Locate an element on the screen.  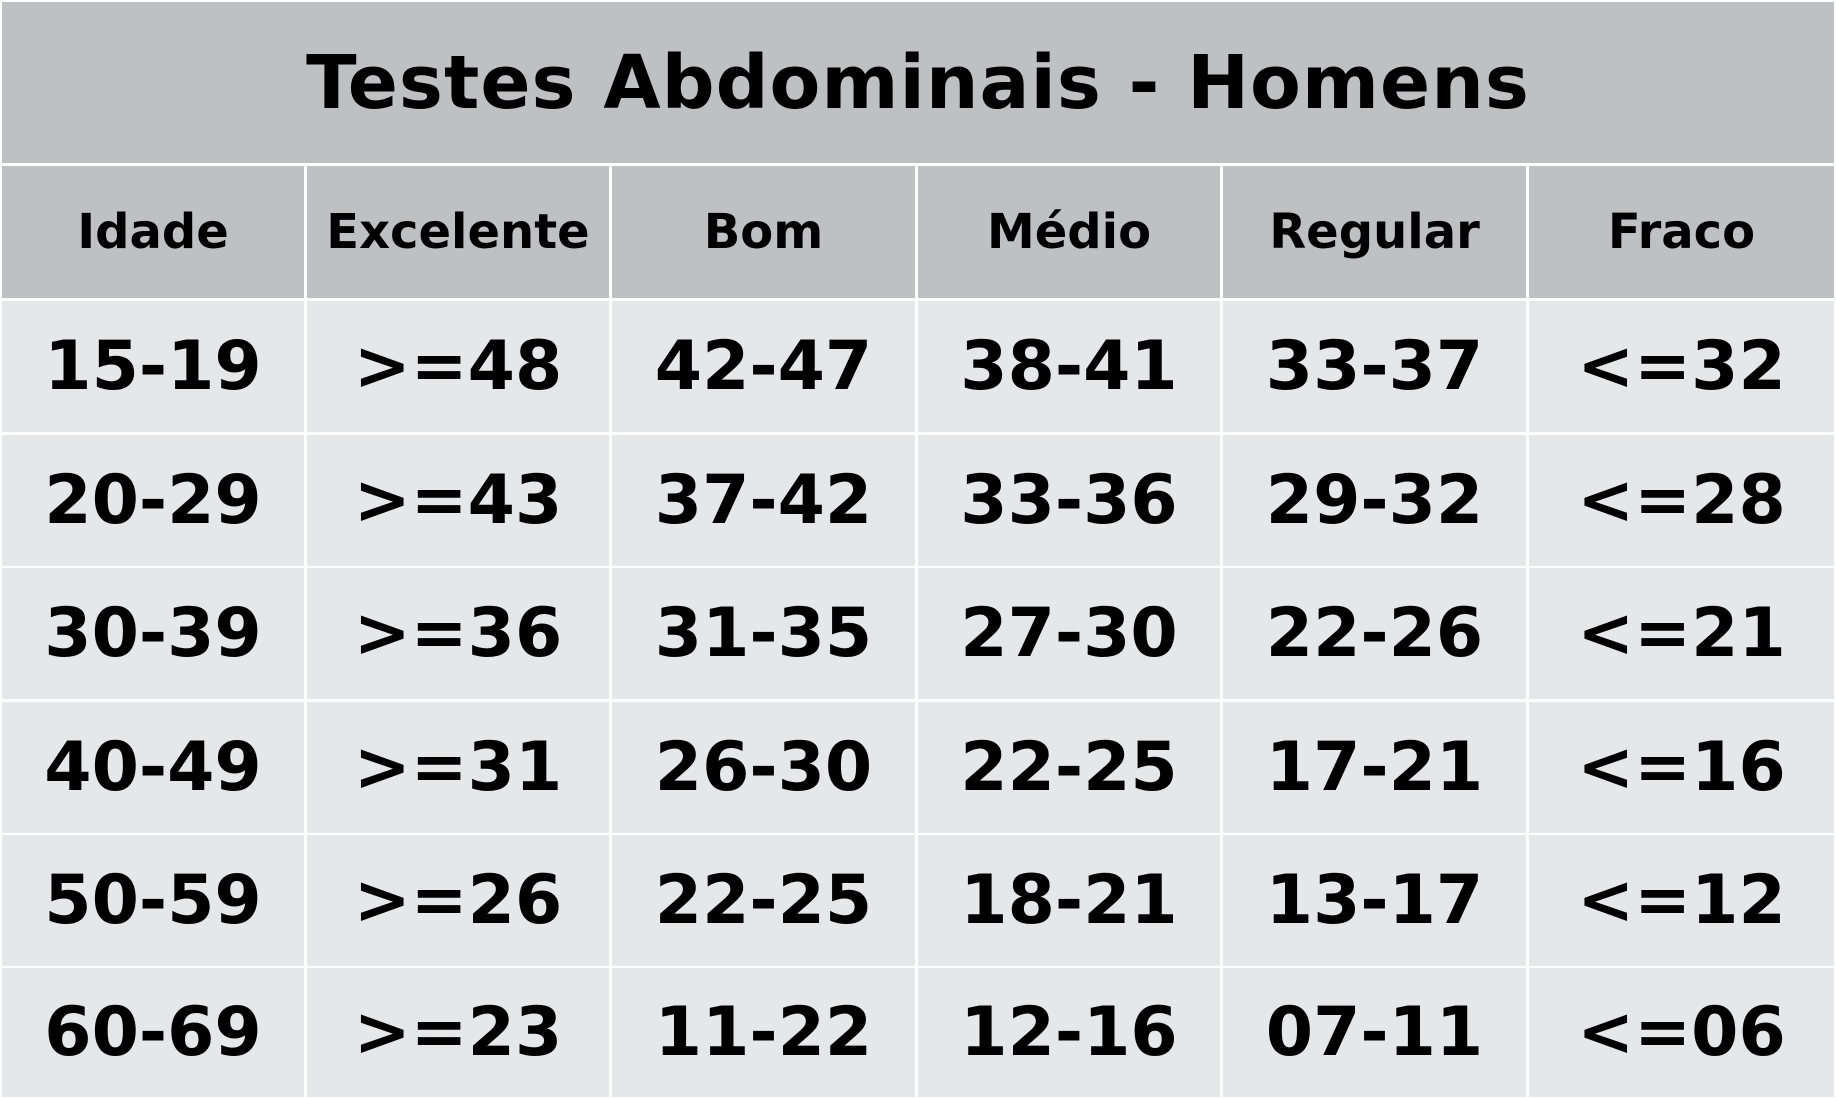
table-row: 30-39 >=36 31-35 27-30 22-26 <=21 is located at coordinates (918, 633).